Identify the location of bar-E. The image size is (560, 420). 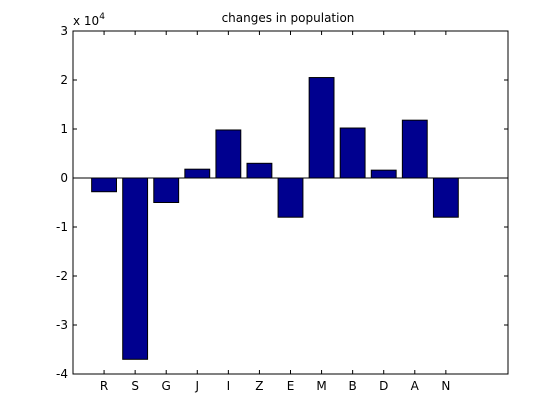
(290, 197).